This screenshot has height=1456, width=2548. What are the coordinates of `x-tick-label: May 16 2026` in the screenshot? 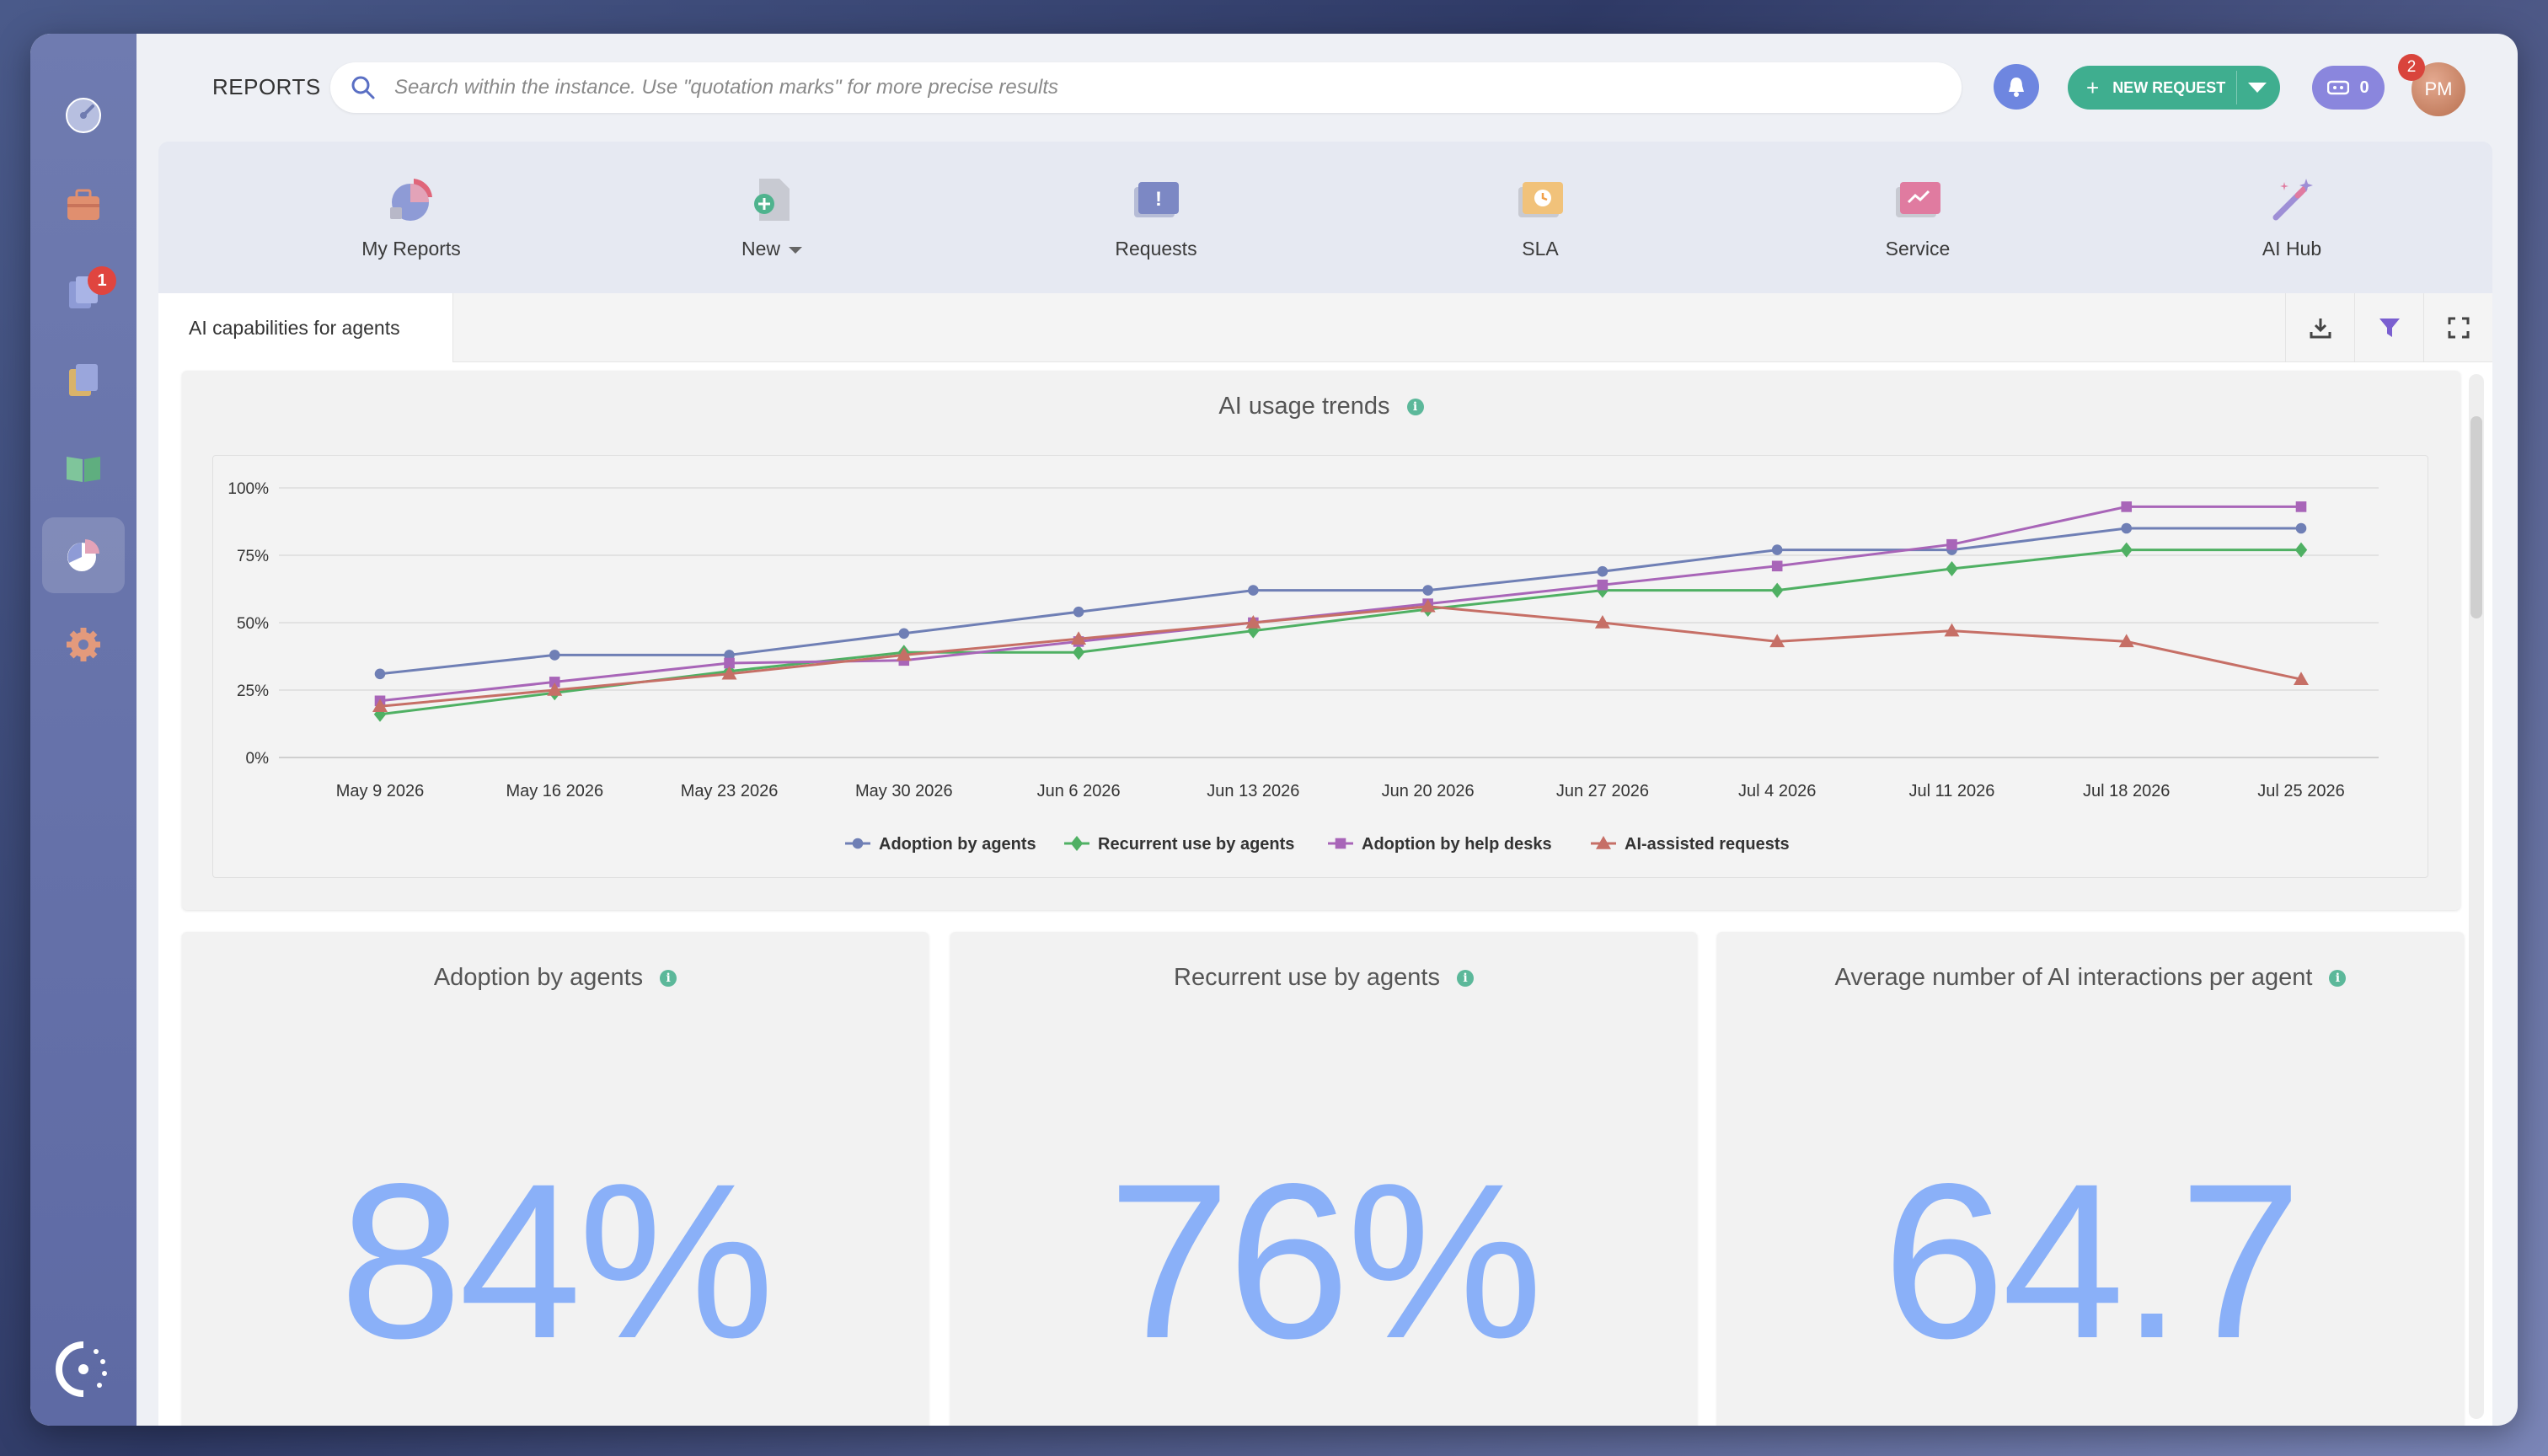 It's located at (554, 791).